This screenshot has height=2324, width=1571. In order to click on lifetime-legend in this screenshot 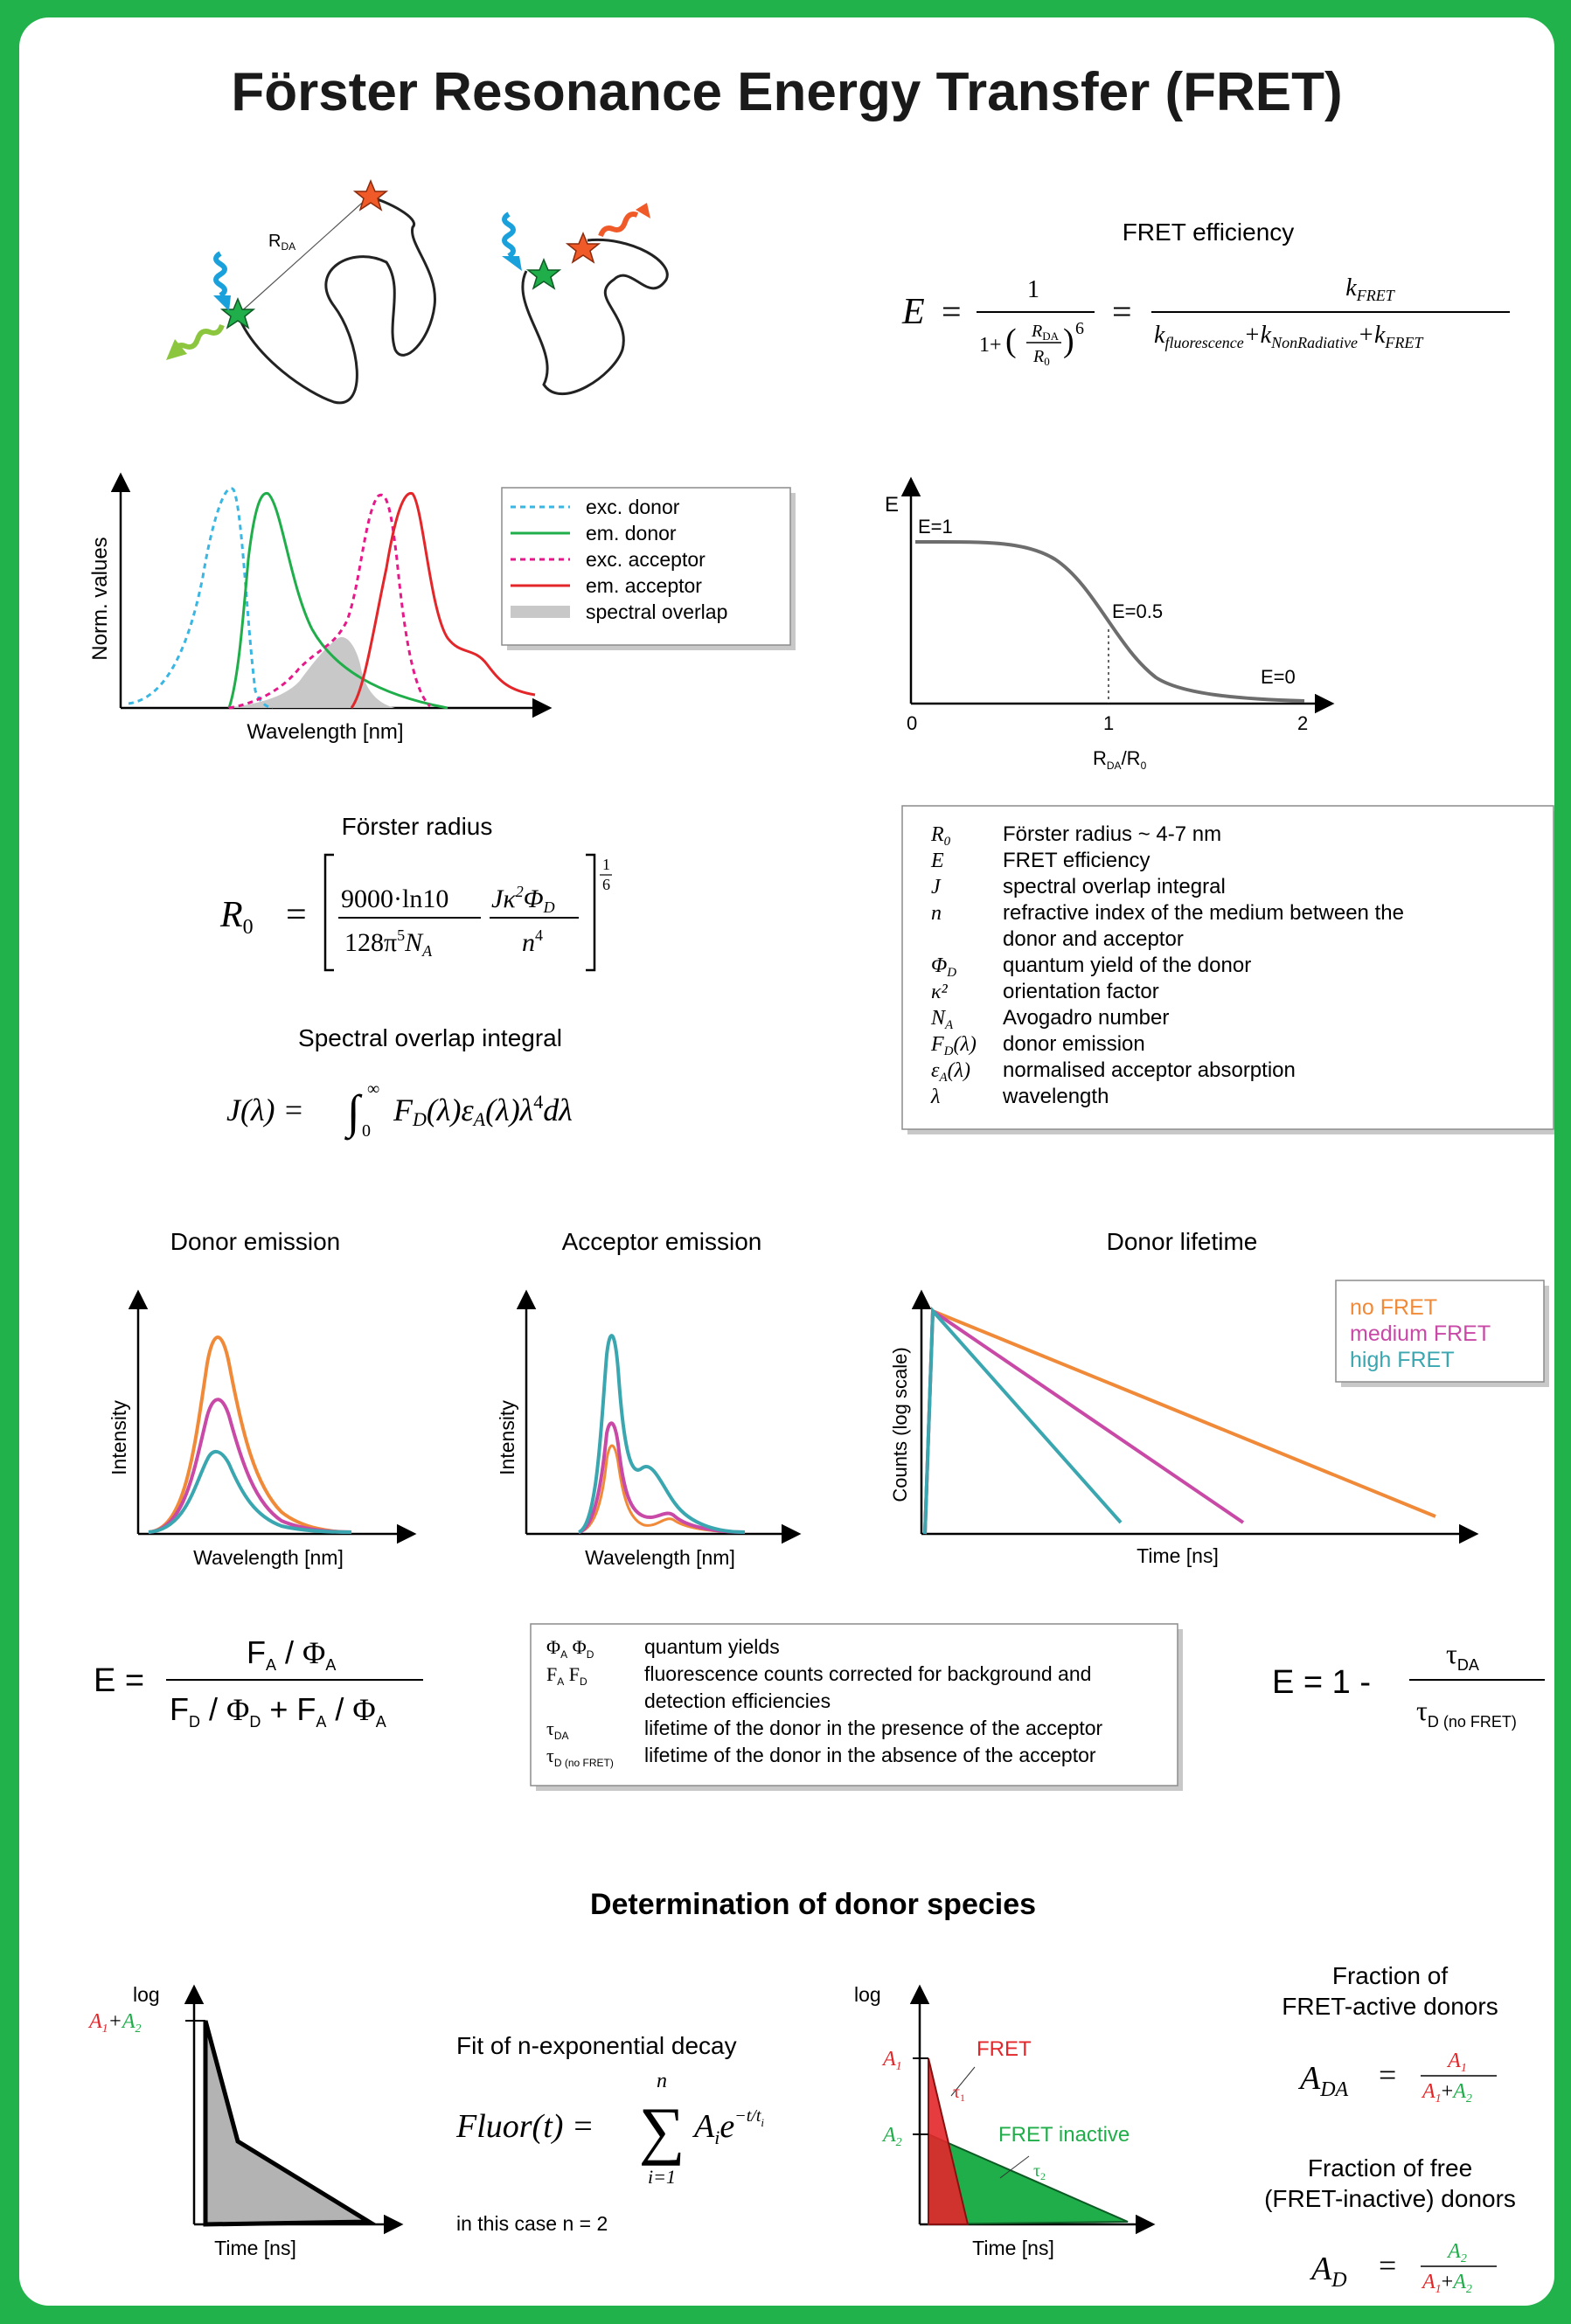, I will do `click(1440, 1331)`.